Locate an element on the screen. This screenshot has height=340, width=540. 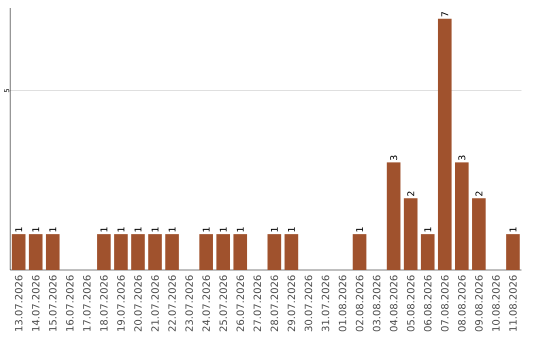
x-tick-label: 18.07.2026 is located at coordinates (104, 303).